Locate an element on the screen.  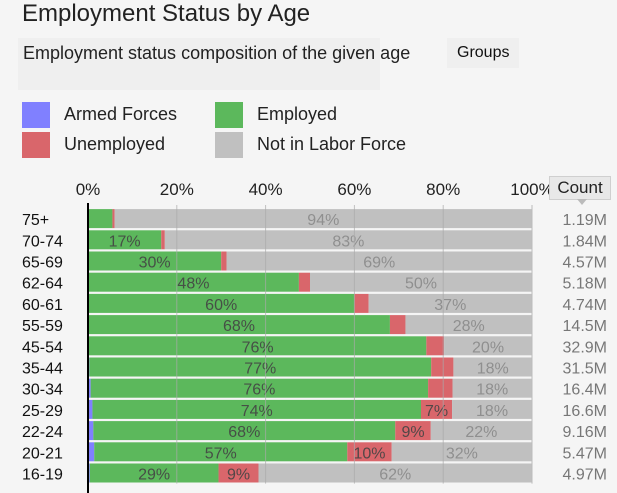
count-label: 4.97M is located at coordinates (585, 475).